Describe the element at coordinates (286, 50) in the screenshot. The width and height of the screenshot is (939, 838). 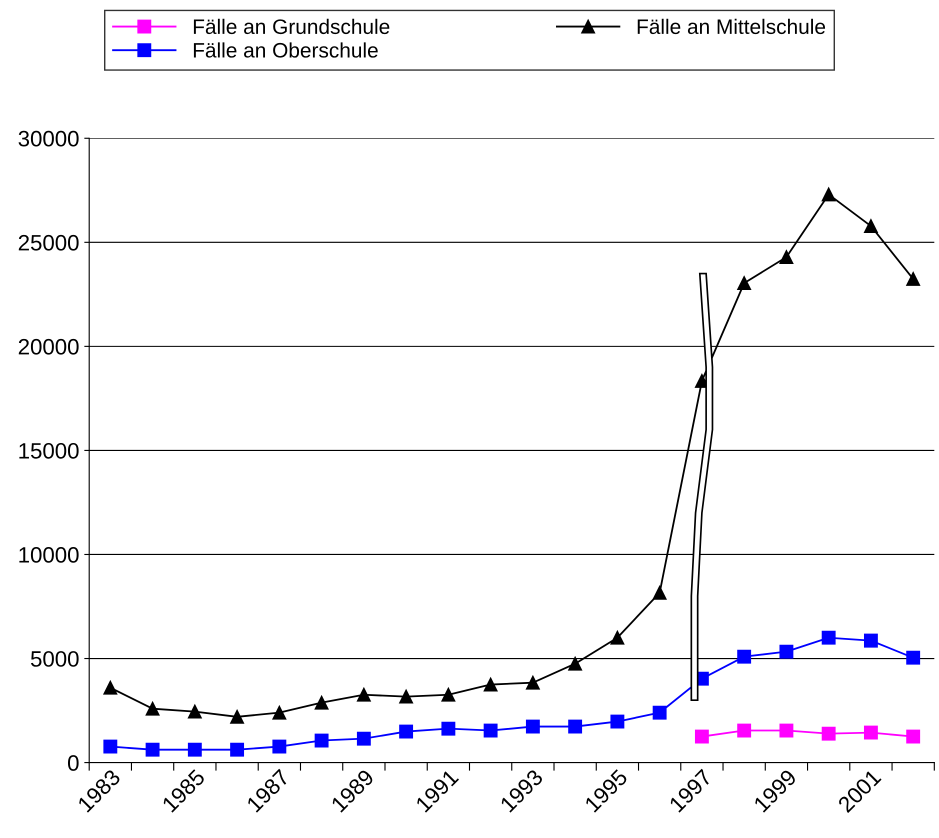
I see `legend-label: Fälle an Oberschule` at that location.